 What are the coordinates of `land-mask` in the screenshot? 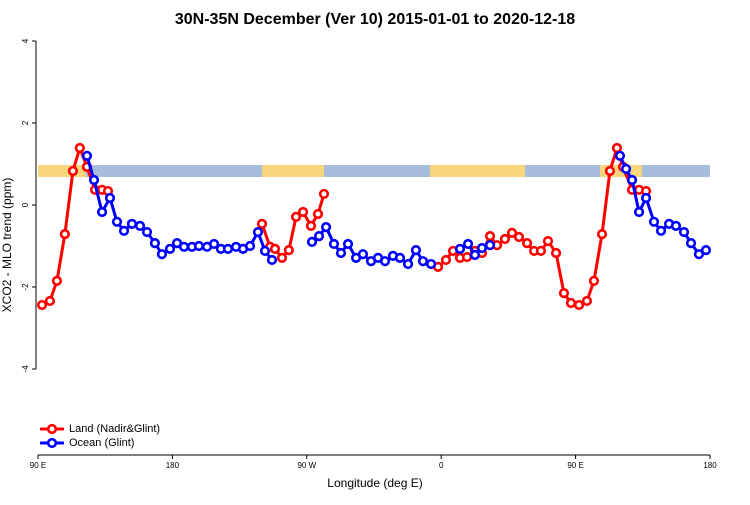 It's located at (374, 171).